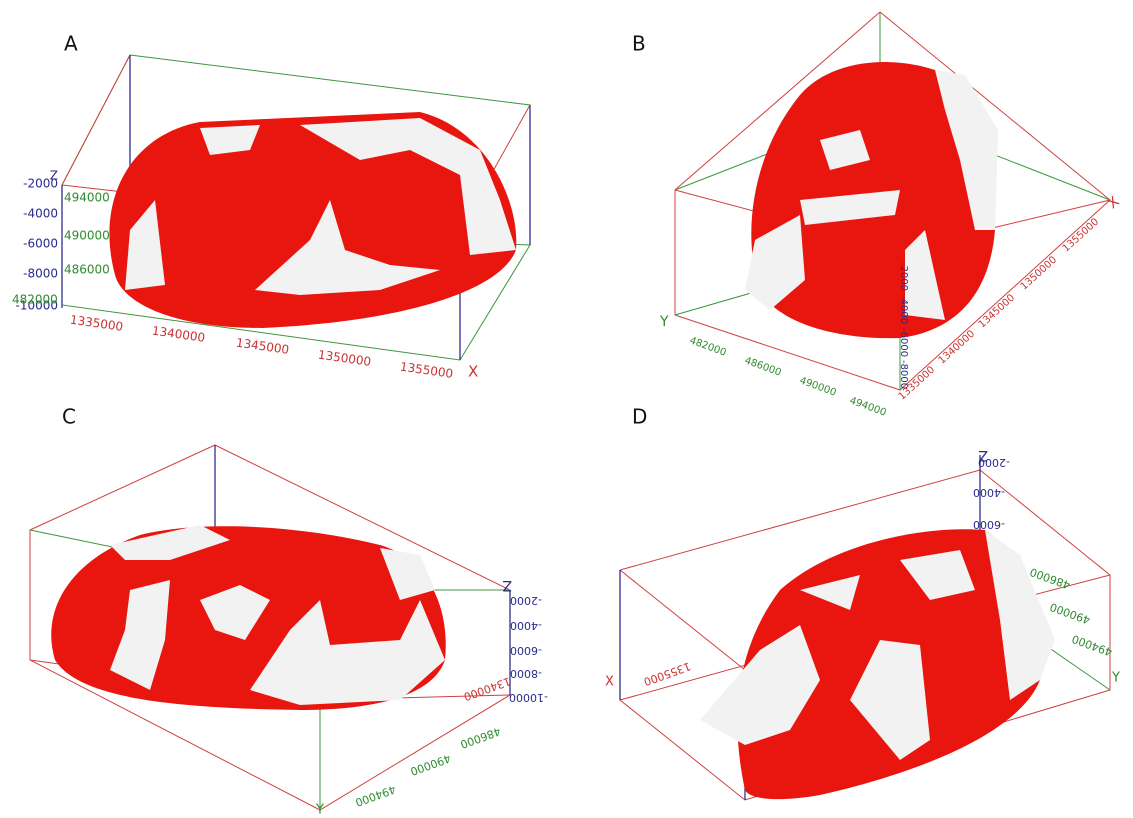 The width and height of the screenshot is (1133, 818). Describe the element at coordinates (639, 44) in the screenshot. I see `panel-label: B` at that location.